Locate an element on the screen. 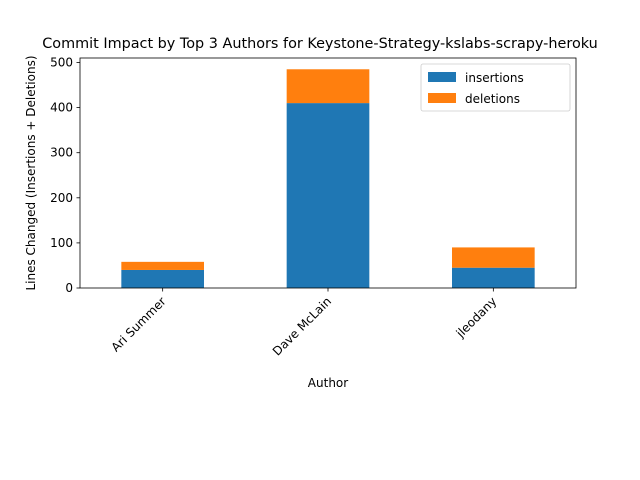 The height and width of the screenshot is (480, 640). y-tick-label: 300 is located at coordinates (61, 153).